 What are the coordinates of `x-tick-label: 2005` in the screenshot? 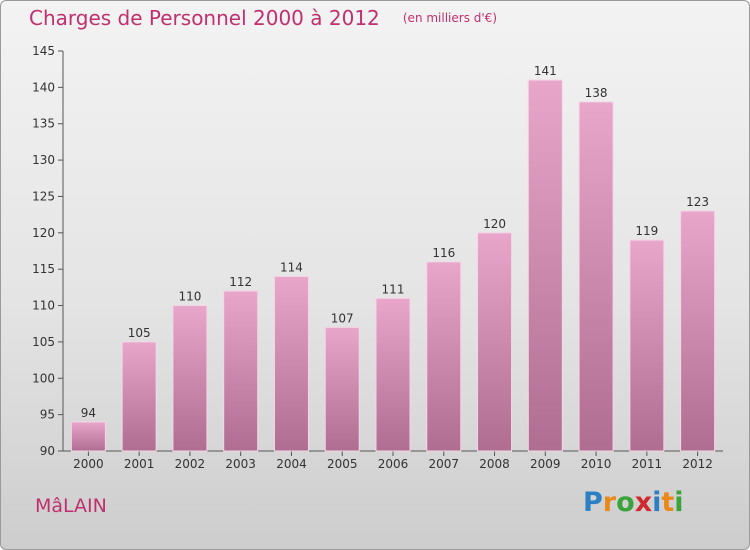 It's located at (342, 464).